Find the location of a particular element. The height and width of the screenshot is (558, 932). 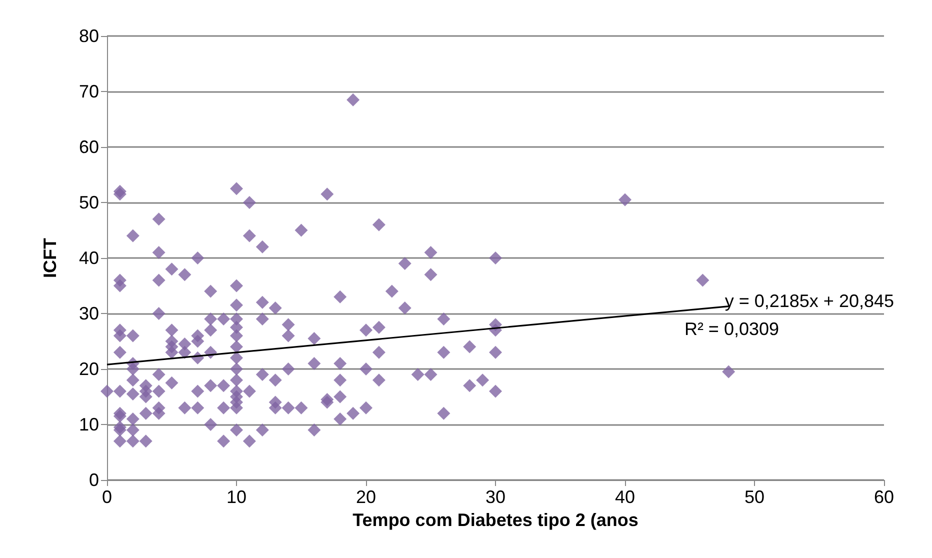

y-tick-label: 30 is located at coordinates (88, 314).